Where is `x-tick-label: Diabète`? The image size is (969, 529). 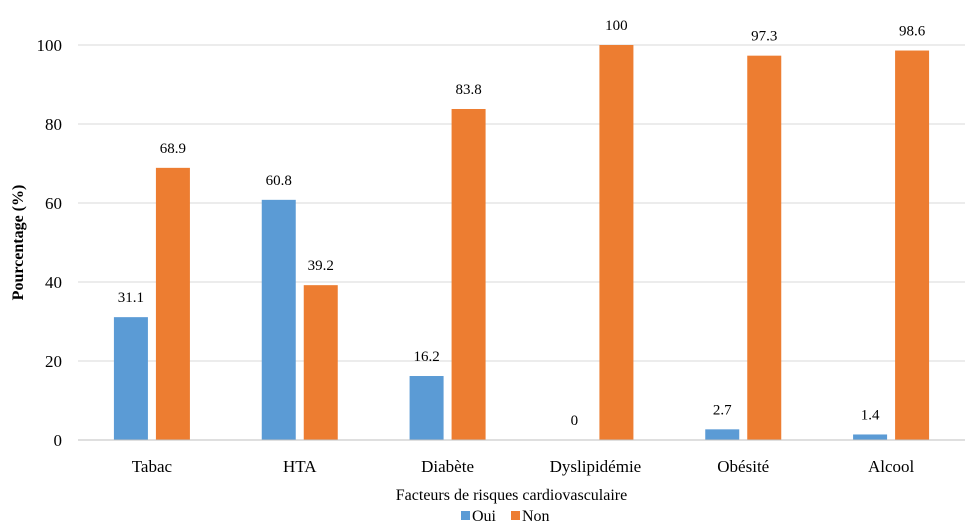
x-tick-label: Diabète is located at coordinates (447, 466).